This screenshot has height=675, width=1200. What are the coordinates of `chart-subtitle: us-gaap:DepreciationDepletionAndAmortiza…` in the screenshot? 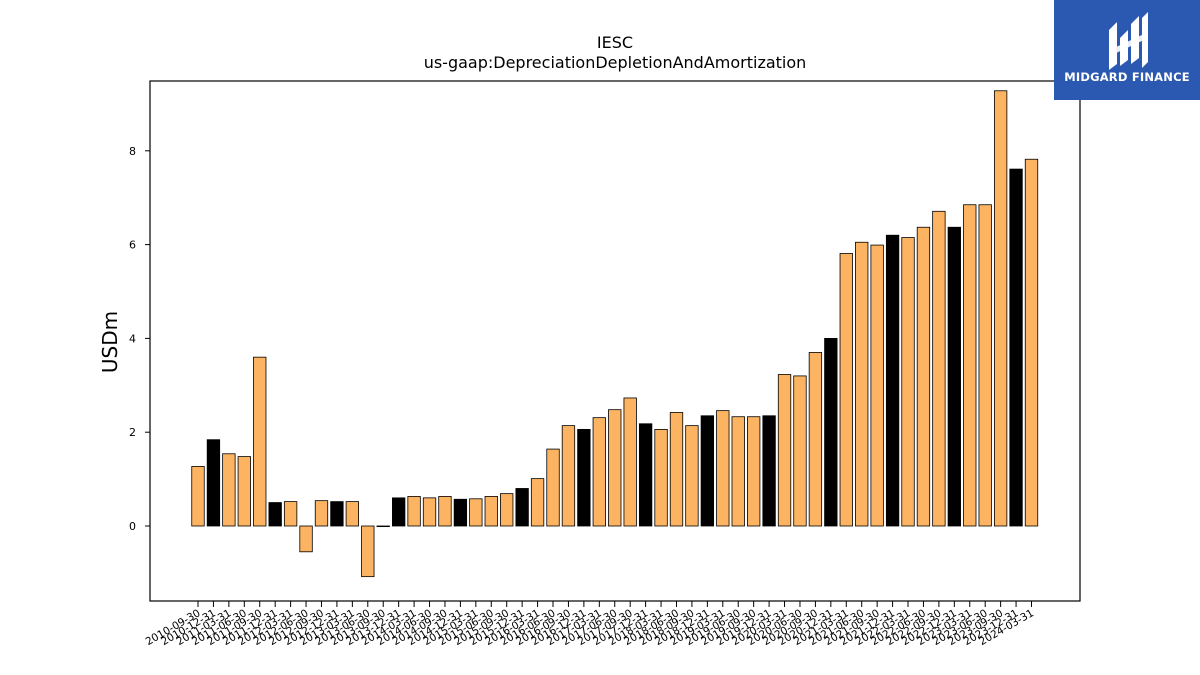 It's located at (615, 62).